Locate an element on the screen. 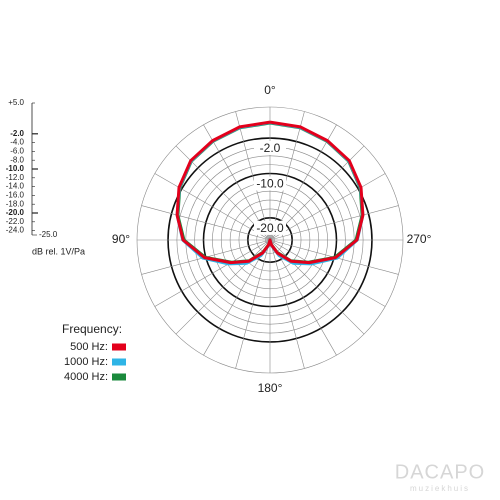 The image size is (500, 500). pattern-line is located at coordinates (270, 192).